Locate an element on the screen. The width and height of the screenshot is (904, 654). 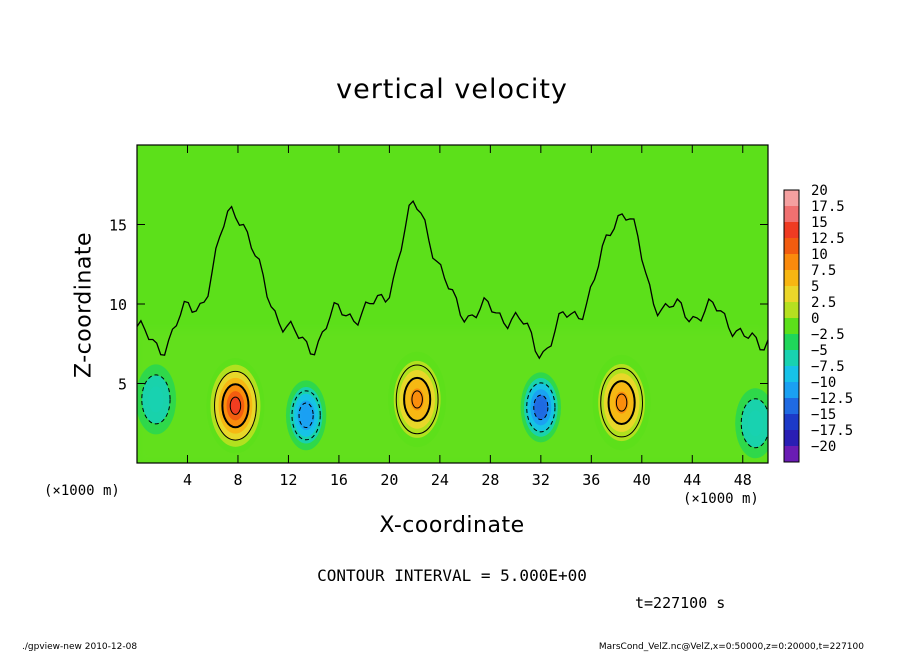
x-tick-label: 36 is located at coordinates (591, 480).